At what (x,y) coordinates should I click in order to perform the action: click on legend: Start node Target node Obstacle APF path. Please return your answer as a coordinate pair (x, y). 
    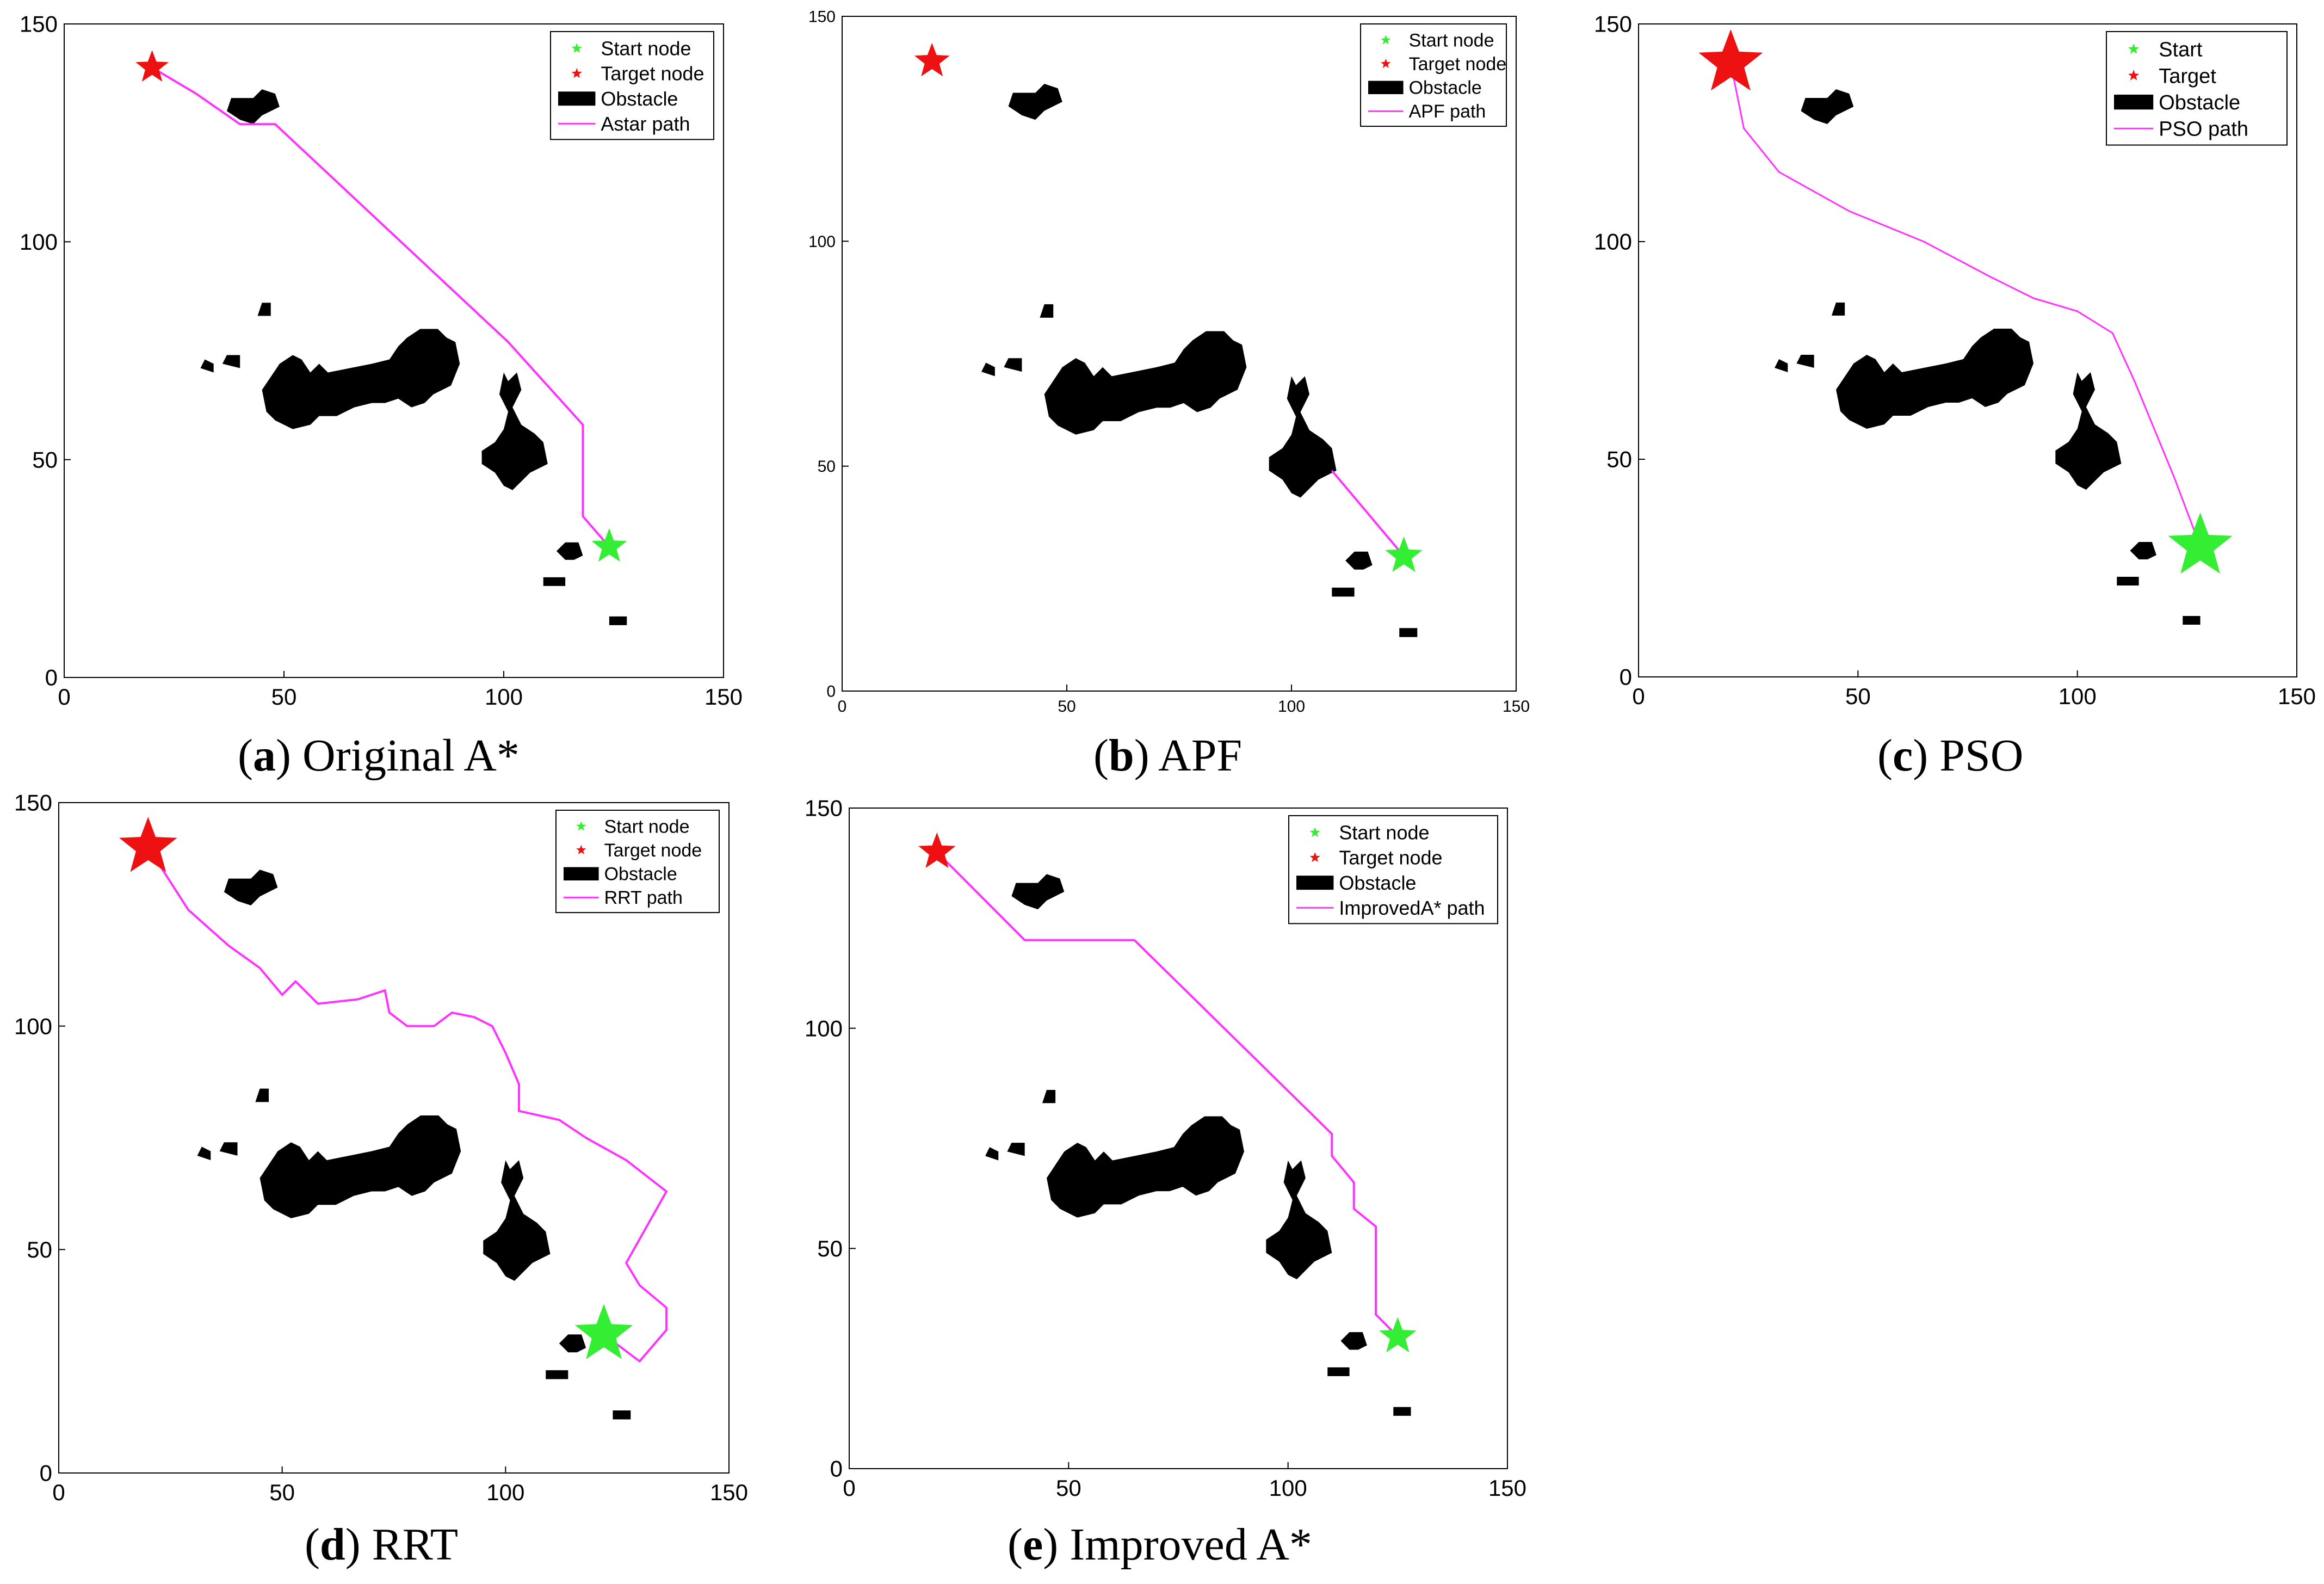
    Looking at the image, I should click on (1433, 75).